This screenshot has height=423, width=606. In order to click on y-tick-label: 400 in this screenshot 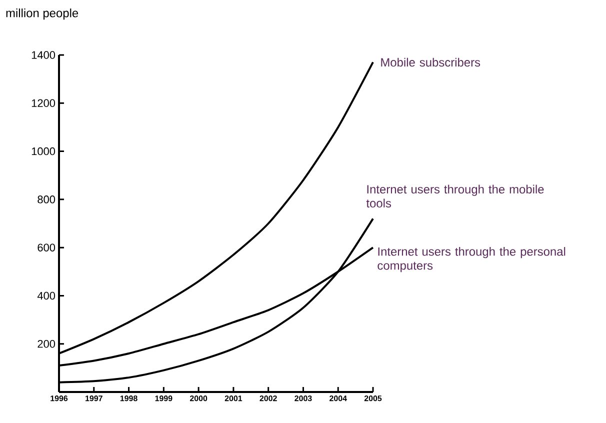, I will do `click(46, 296)`.